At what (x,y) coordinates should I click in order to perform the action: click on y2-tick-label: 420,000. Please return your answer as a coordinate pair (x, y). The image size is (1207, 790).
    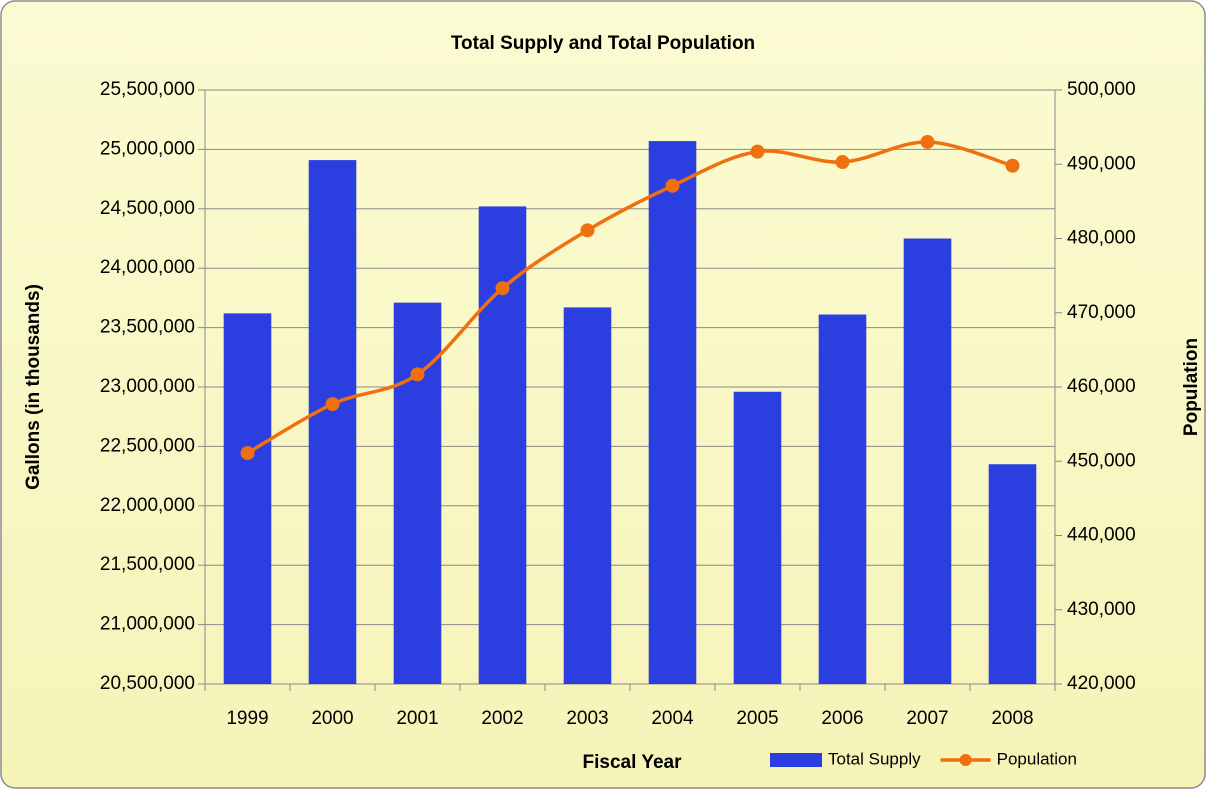
    Looking at the image, I should click on (1101, 683).